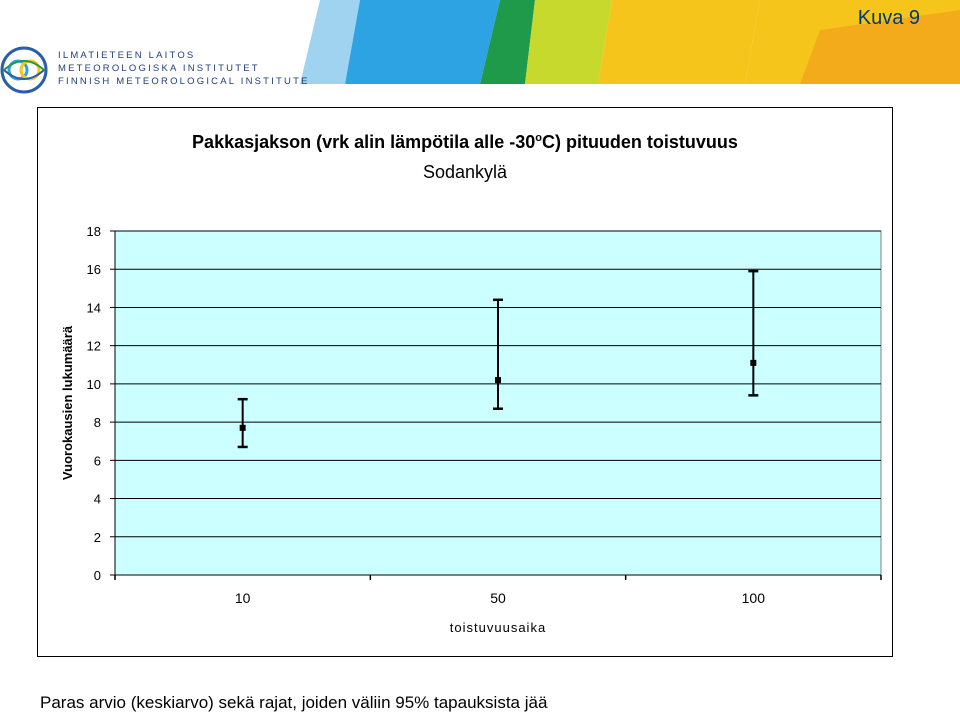 The image size is (960, 716). Describe the element at coordinates (94, 384) in the screenshot. I see `y-tick-label: 10` at that location.